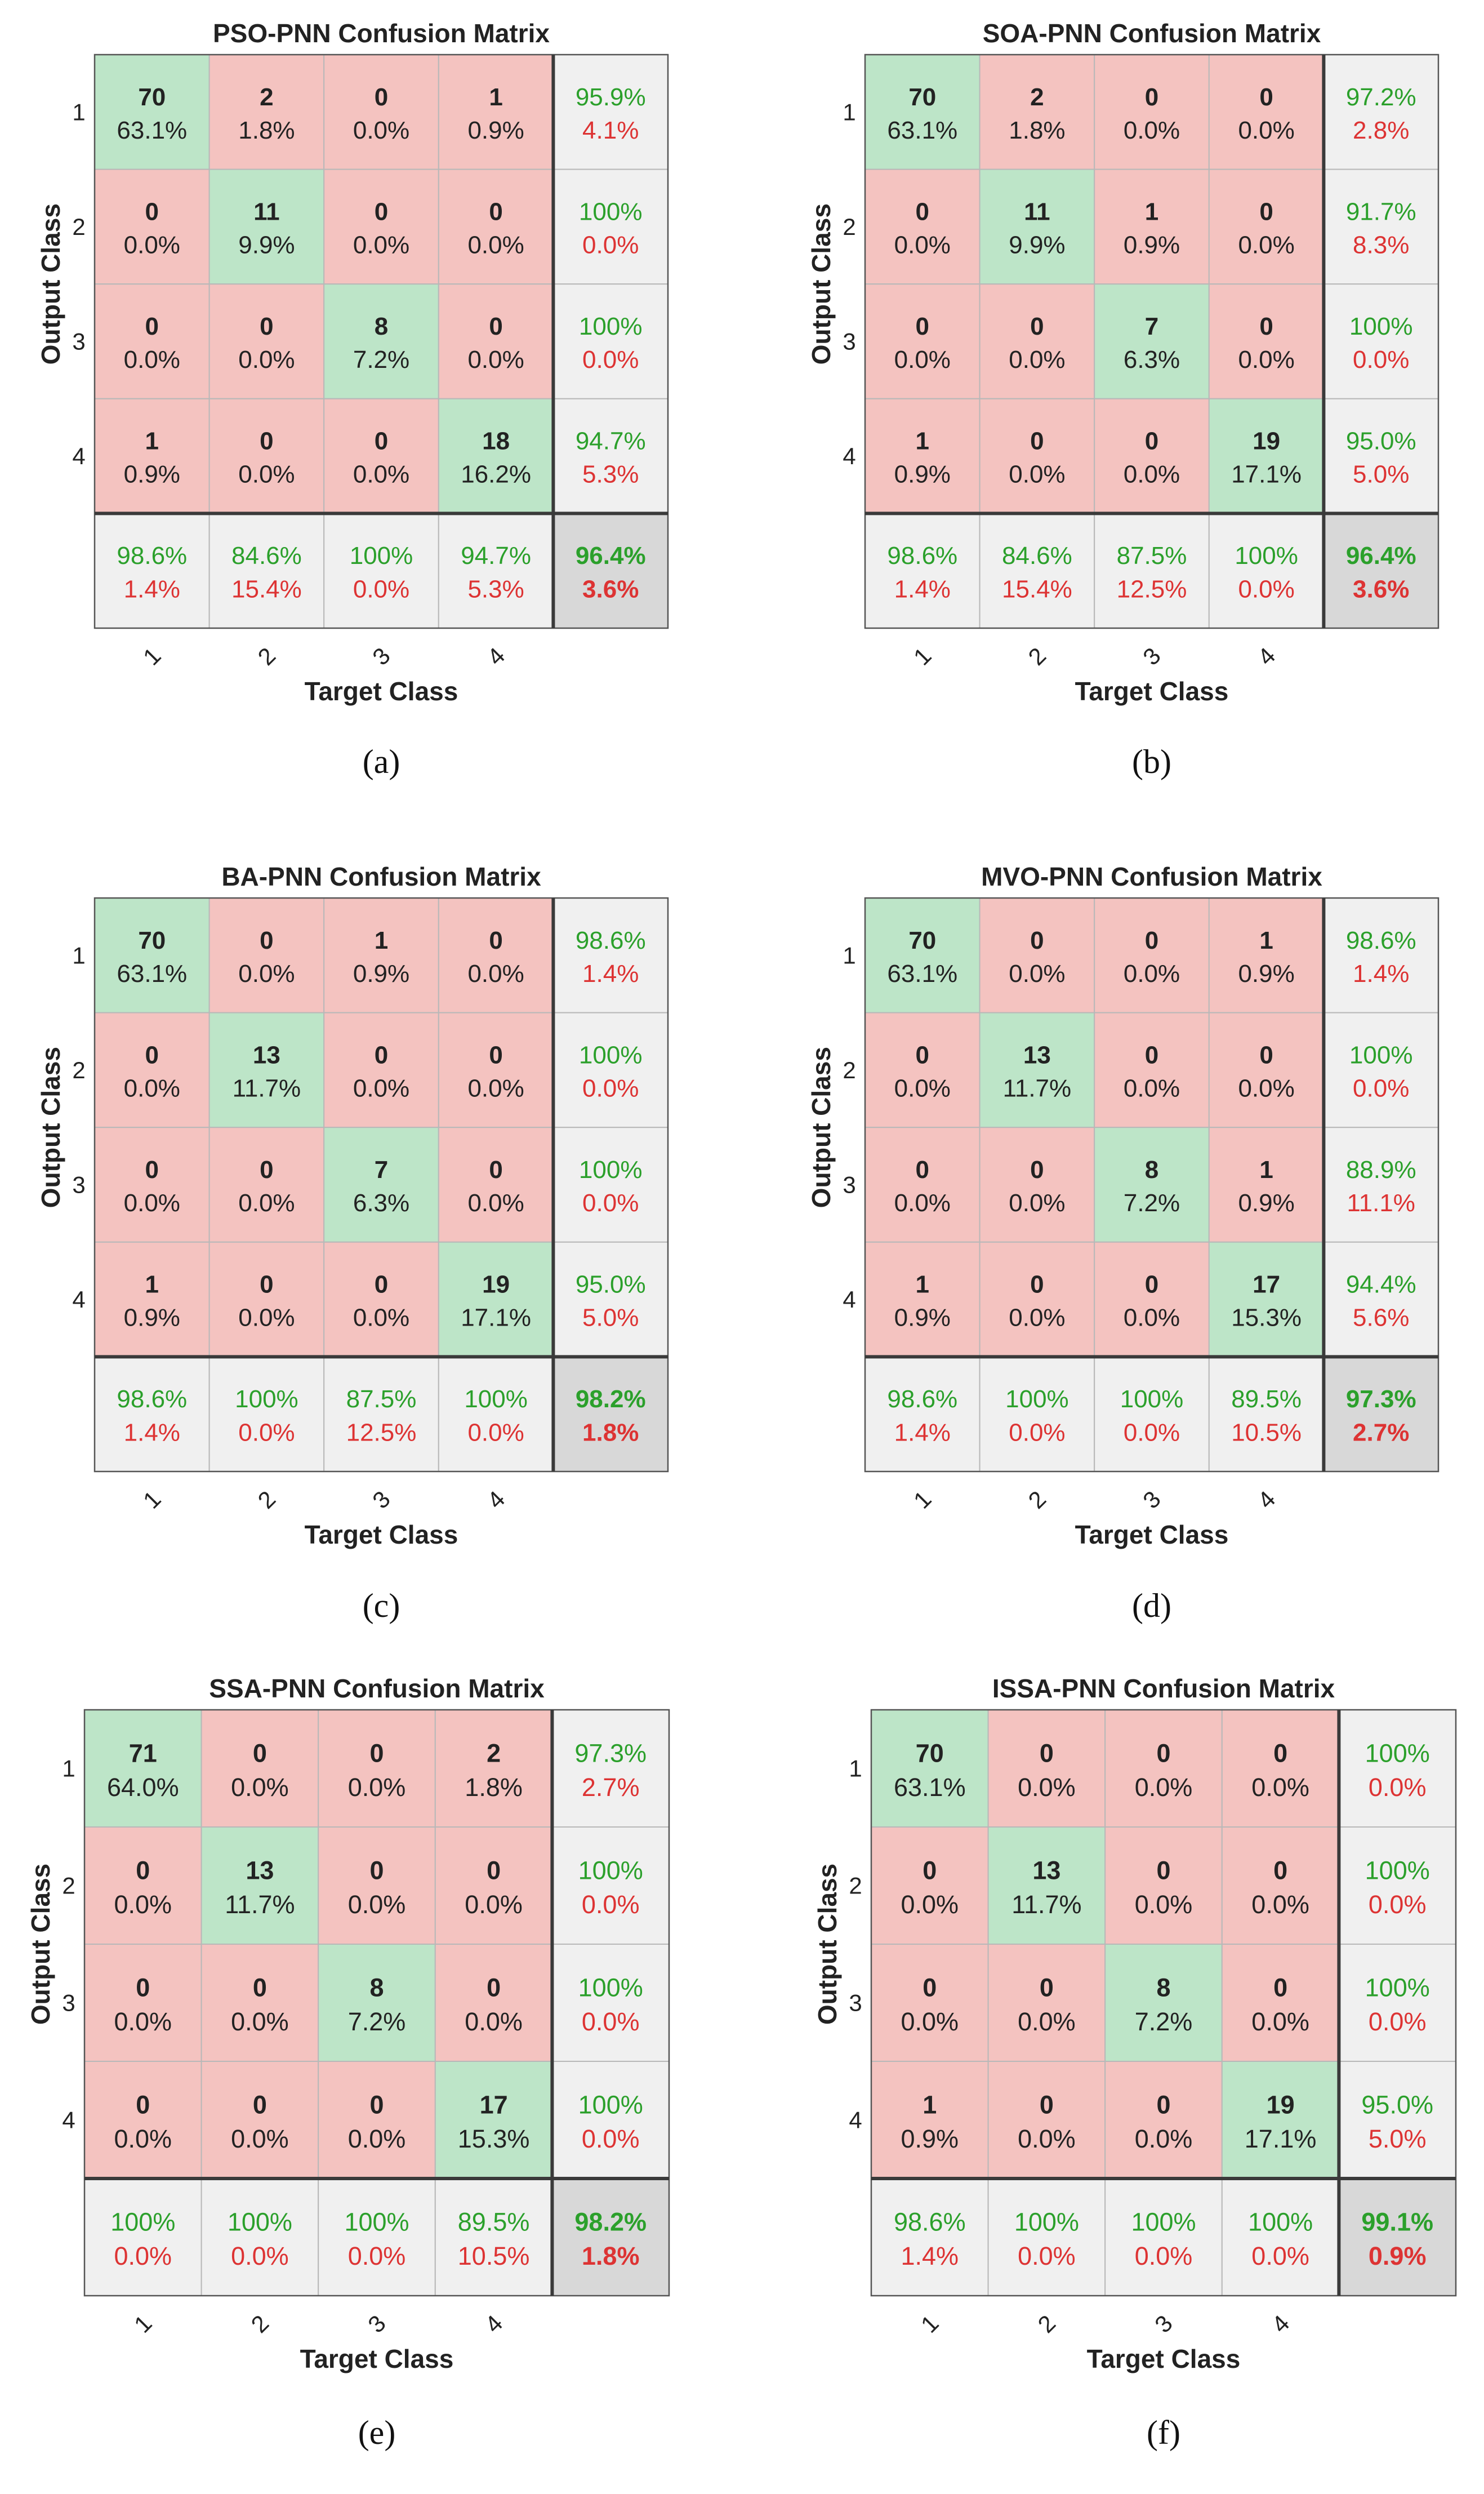 The image size is (1484, 2494). What do you see at coordinates (855, 1768) in the screenshot?
I see `y-tick-label: 1` at bounding box center [855, 1768].